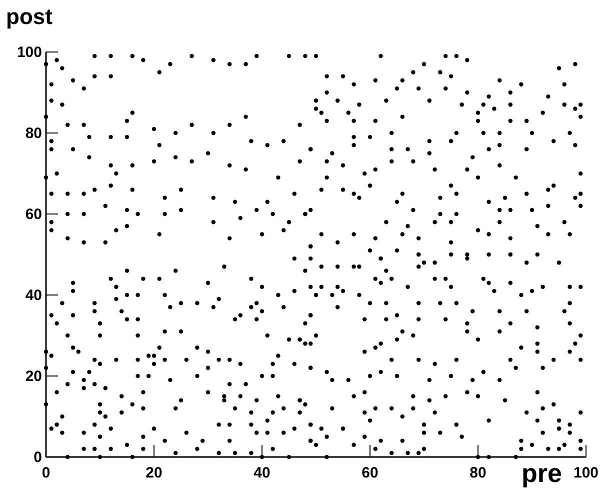 The width and height of the screenshot is (604, 489). What do you see at coordinates (38, 457) in the screenshot?
I see `y-tick-label: 0` at bounding box center [38, 457].